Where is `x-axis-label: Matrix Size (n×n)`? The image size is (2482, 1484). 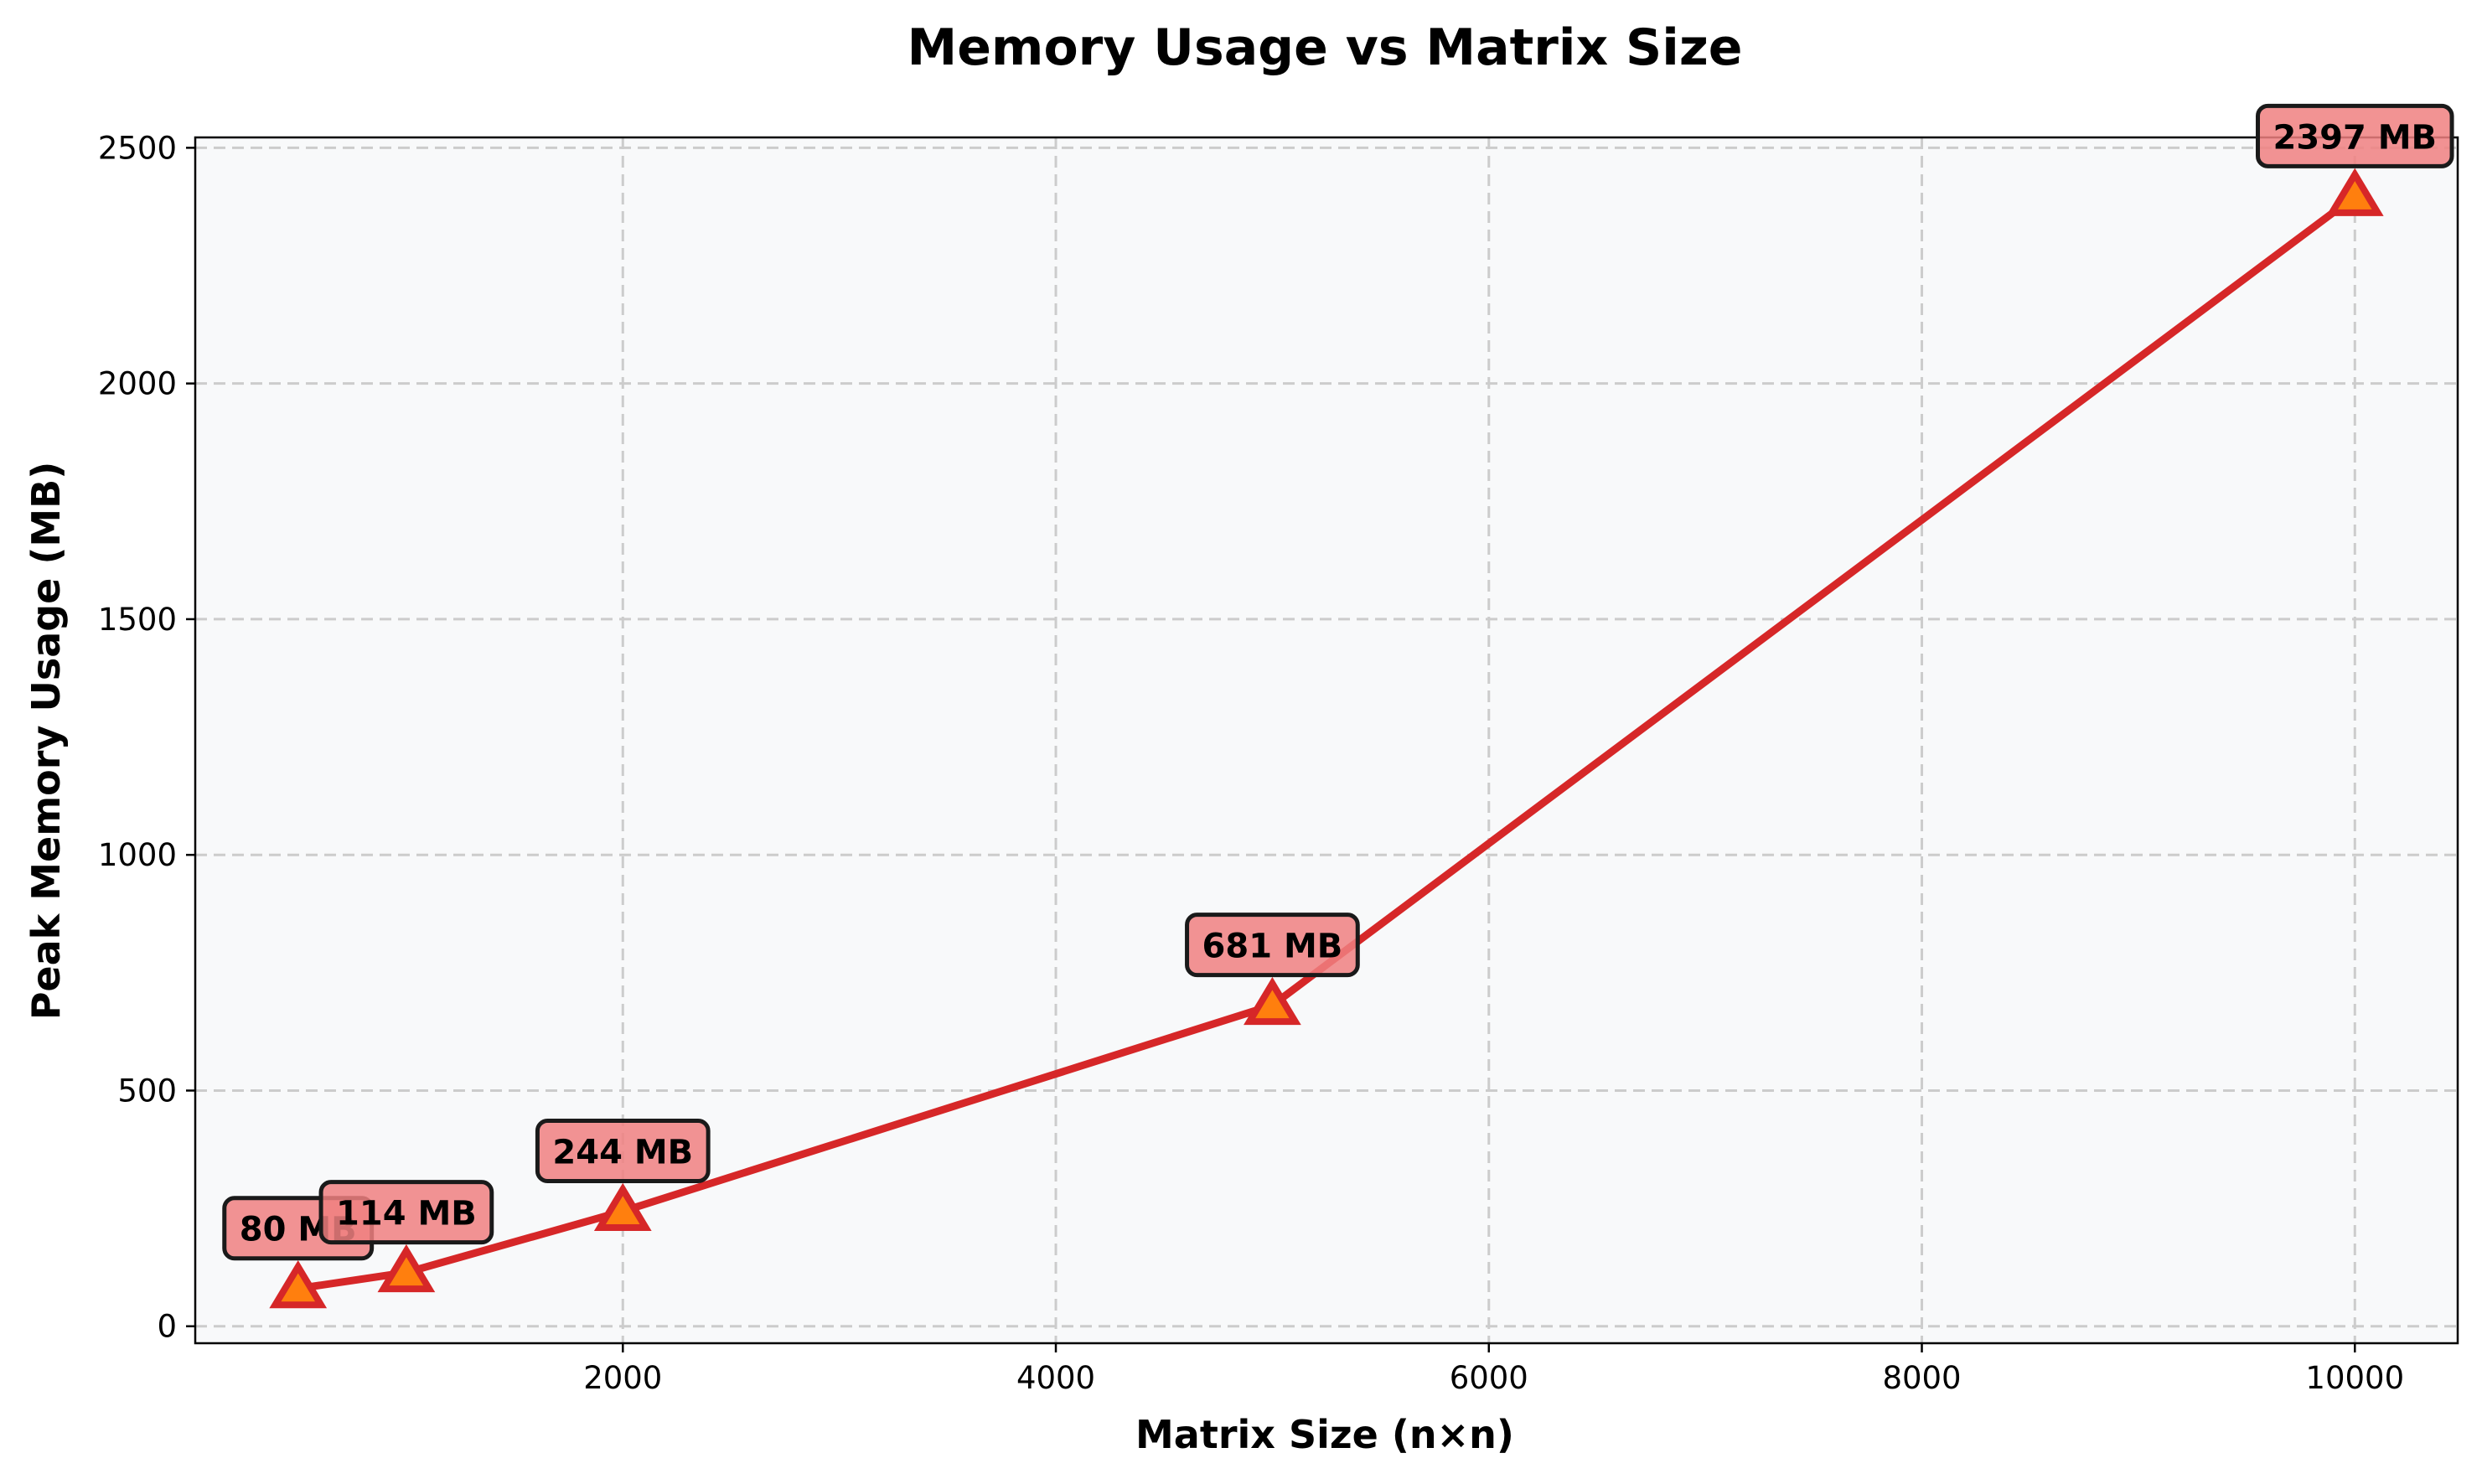
x-axis-label: Matrix Size (n×n) is located at coordinates (1324, 1435).